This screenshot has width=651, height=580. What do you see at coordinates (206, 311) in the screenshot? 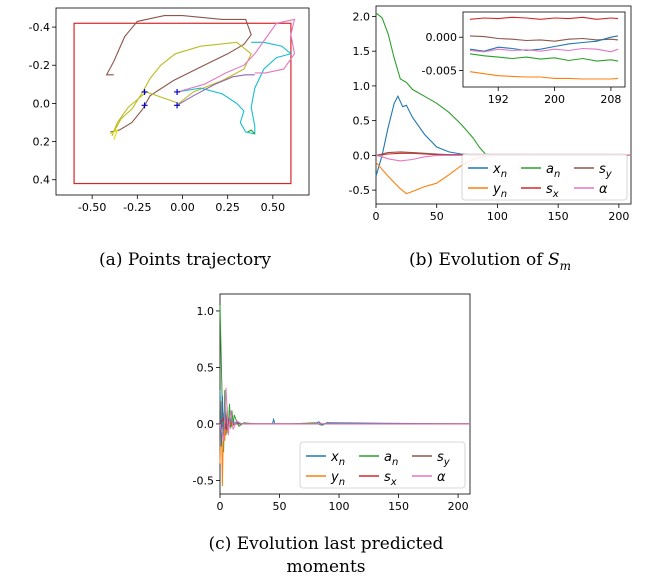
I see `panel-c-y-tick-label: 1.0` at bounding box center [206, 311].